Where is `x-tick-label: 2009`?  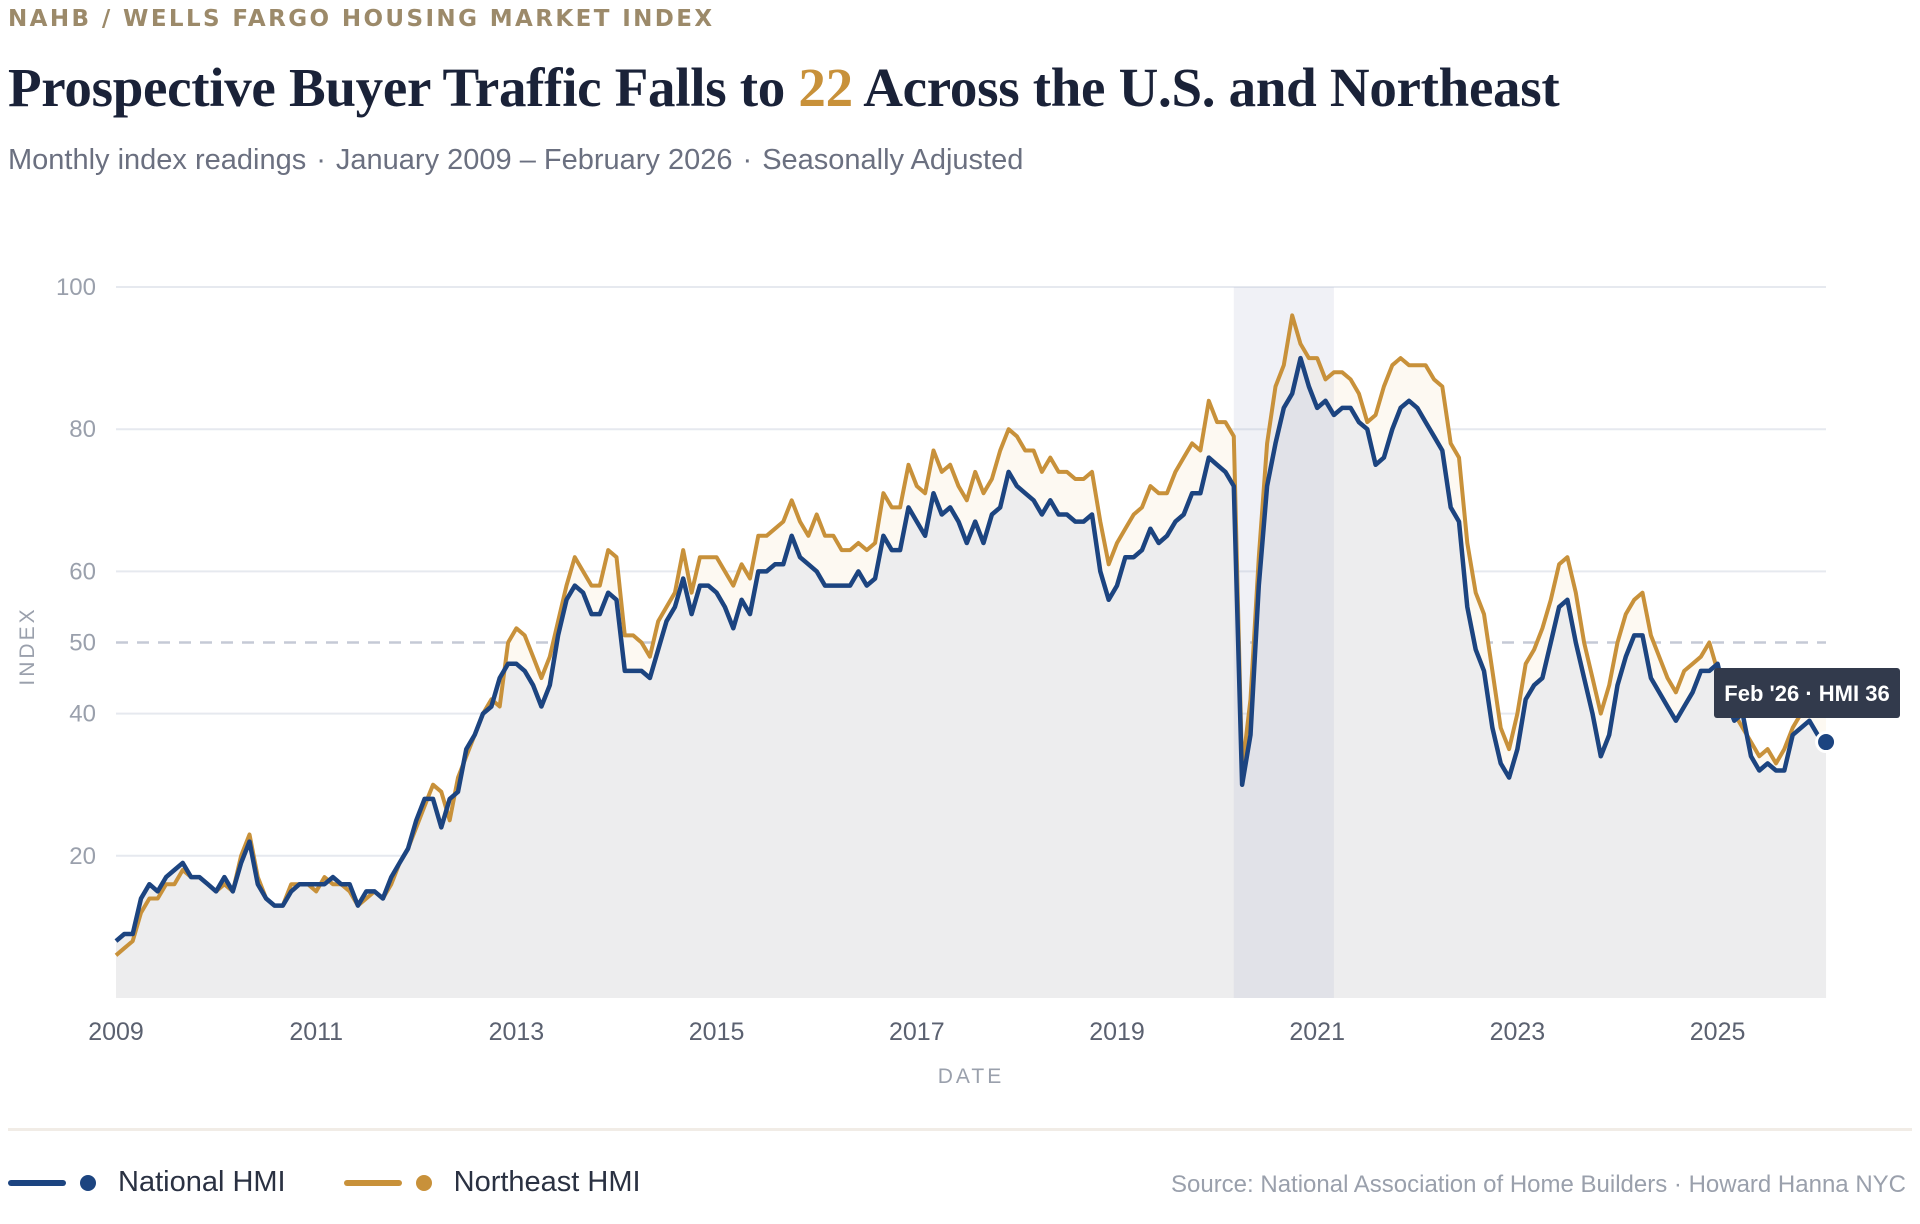 x-tick-label: 2009 is located at coordinates (116, 1032).